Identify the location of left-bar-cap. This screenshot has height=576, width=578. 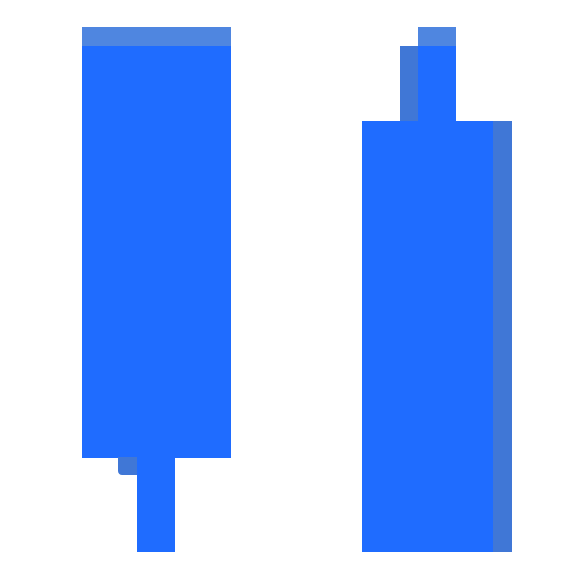
(156, 37).